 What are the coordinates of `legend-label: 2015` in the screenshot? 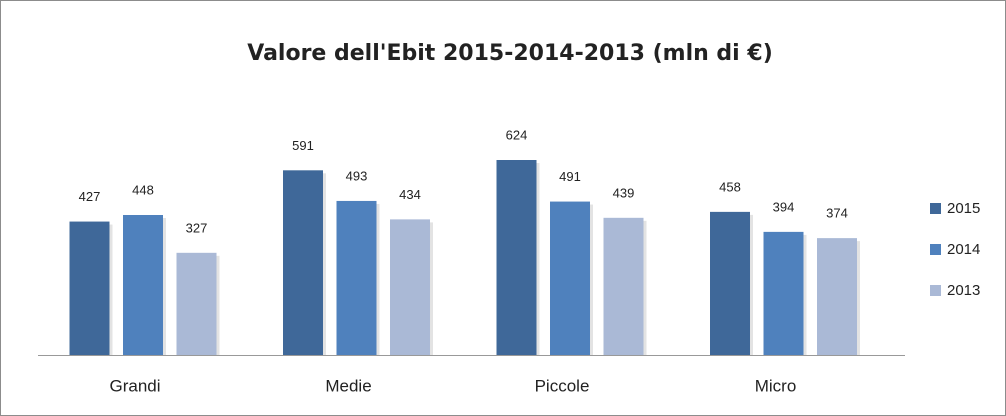 It's located at (963, 208).